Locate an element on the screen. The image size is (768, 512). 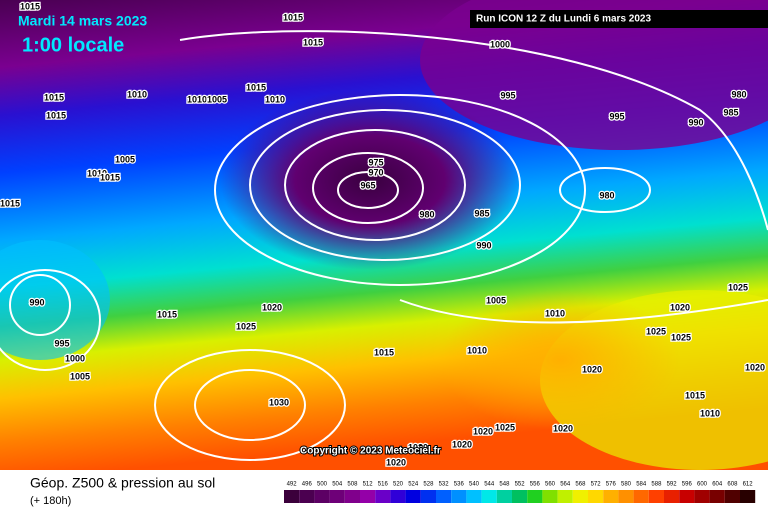
footer-lead: (+ 180h) is located at coordinates (50, 501).